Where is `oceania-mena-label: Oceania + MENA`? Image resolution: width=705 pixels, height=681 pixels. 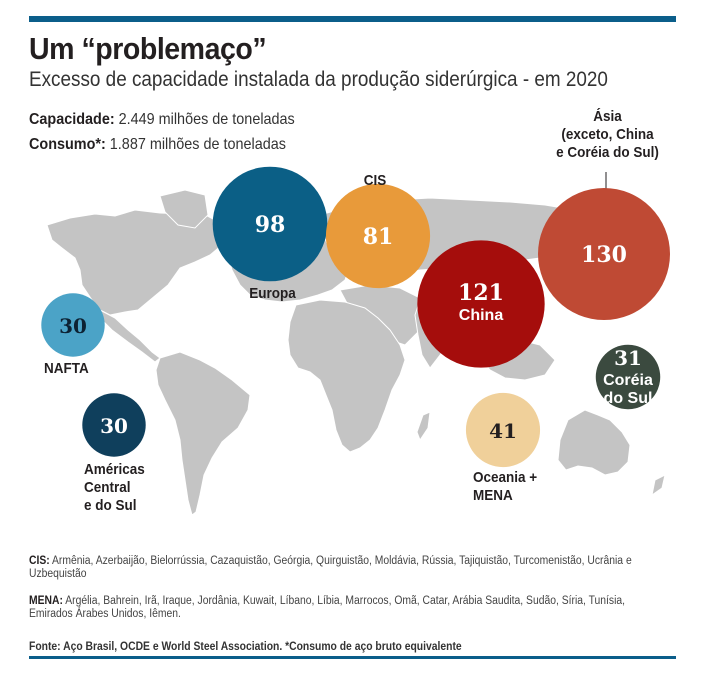
oceania-mena-label: Oceania + MENA is located at coordinates (505, 487).